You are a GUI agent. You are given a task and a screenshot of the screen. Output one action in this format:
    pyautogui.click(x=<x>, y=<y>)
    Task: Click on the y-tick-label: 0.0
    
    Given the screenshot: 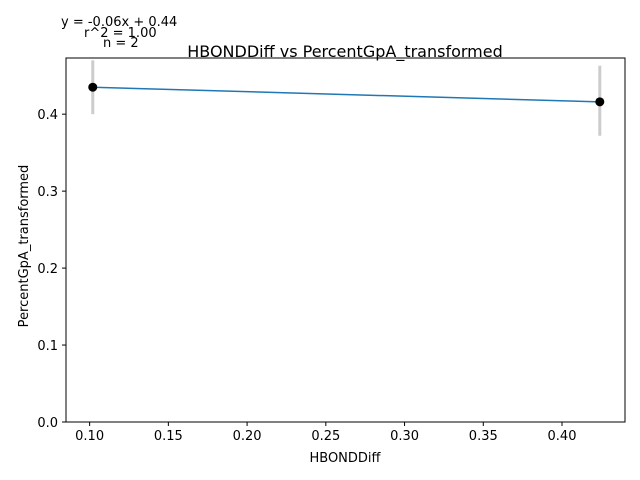 What is the action you would take?
    pyautogui.click(x=47, y=423)
    